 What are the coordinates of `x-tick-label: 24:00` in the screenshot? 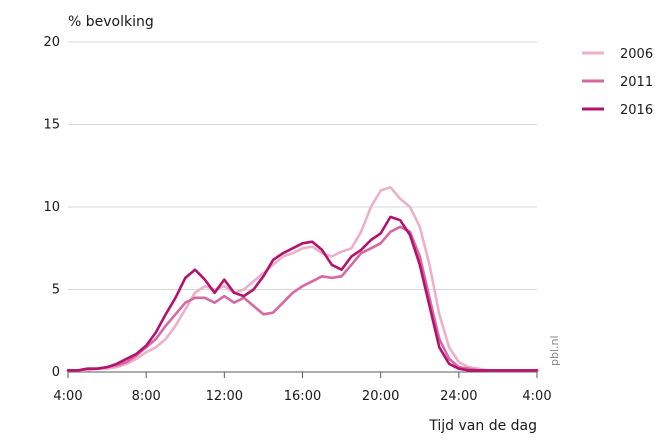 It's located at (458, 396).